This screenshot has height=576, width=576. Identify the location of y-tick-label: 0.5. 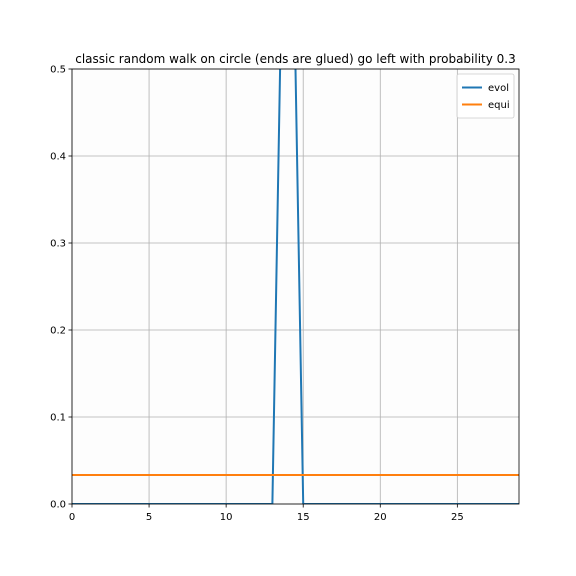
(58, 70).